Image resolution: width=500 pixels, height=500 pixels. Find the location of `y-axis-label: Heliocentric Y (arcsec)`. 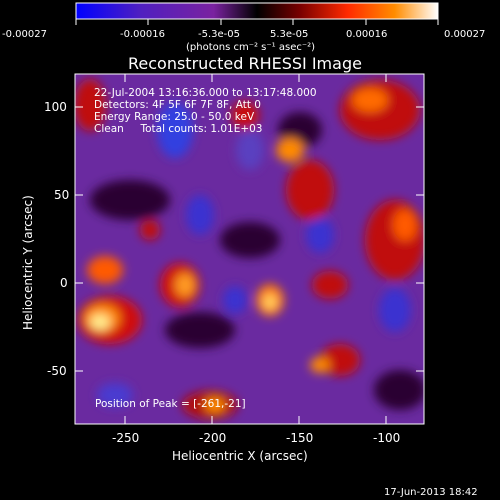

y-axis-label: Heliocentric Y (arcsec) is located at coordinates (28, 262).